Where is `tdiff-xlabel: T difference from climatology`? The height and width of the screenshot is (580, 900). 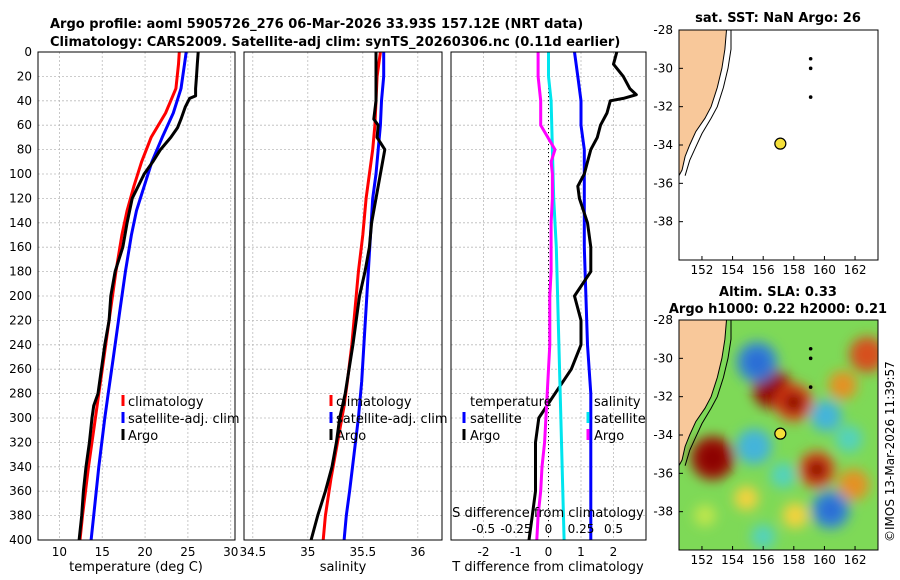
tdiff-xlabel: T difference from climatology is located at coordinates (547, 567).